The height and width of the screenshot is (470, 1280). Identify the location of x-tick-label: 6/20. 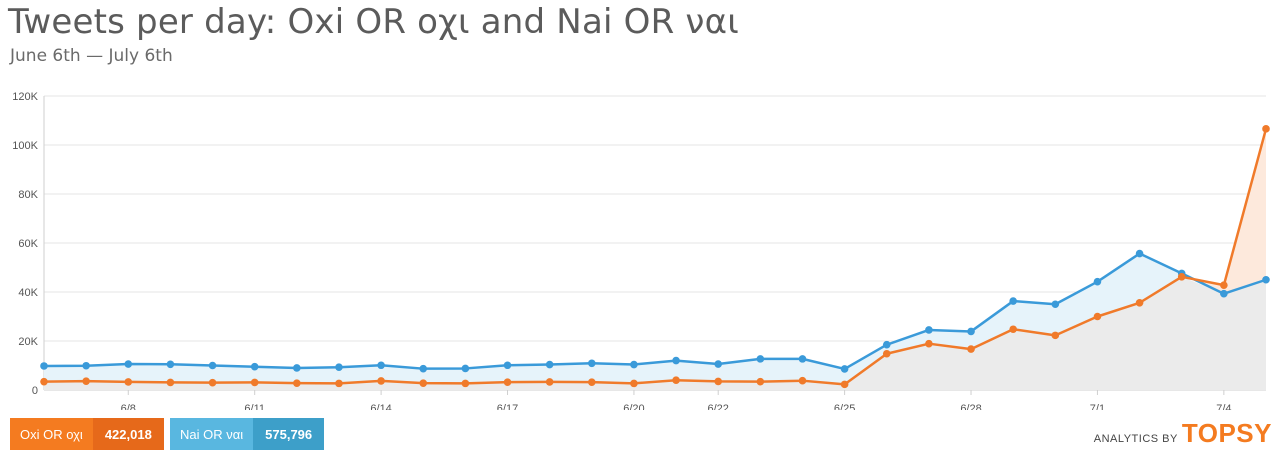
(633, 406).